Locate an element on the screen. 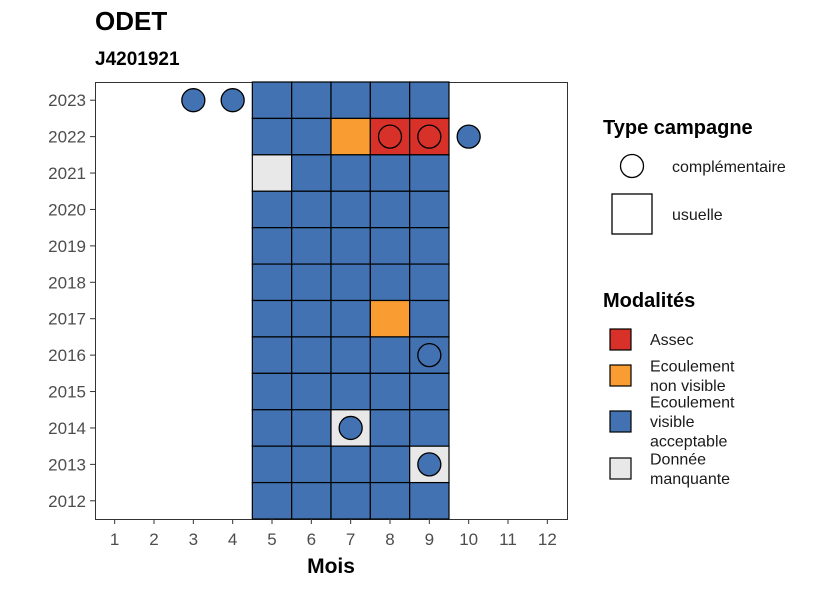 The height and width of the screenshot is (590, 826). legend-label-assec: Assec is located at coordinates (672, 340).